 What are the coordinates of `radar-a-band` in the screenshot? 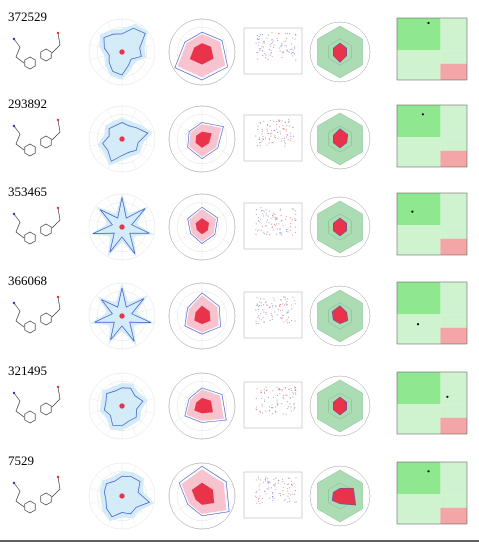 It's located at (127, 496).